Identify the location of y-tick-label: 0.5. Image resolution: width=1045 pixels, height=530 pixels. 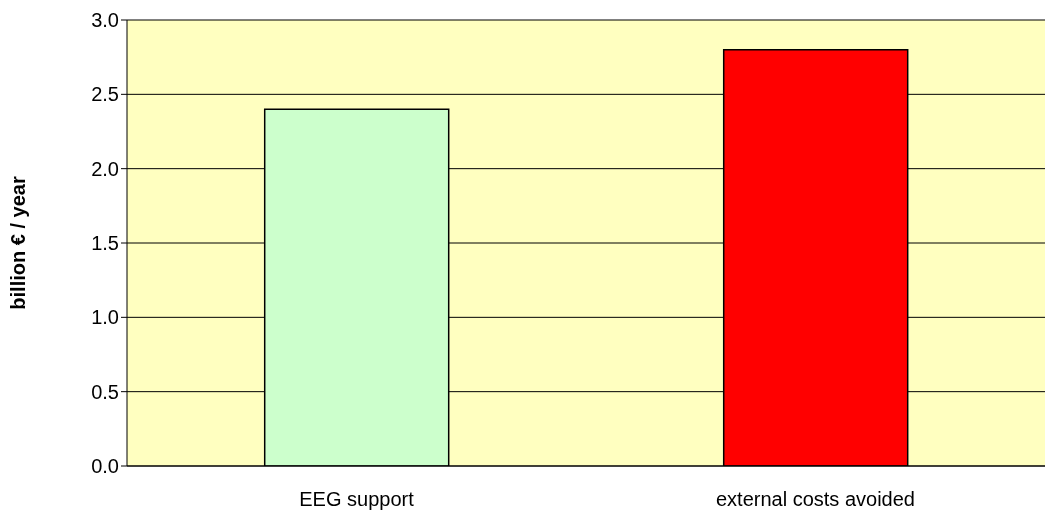
(105, 391).